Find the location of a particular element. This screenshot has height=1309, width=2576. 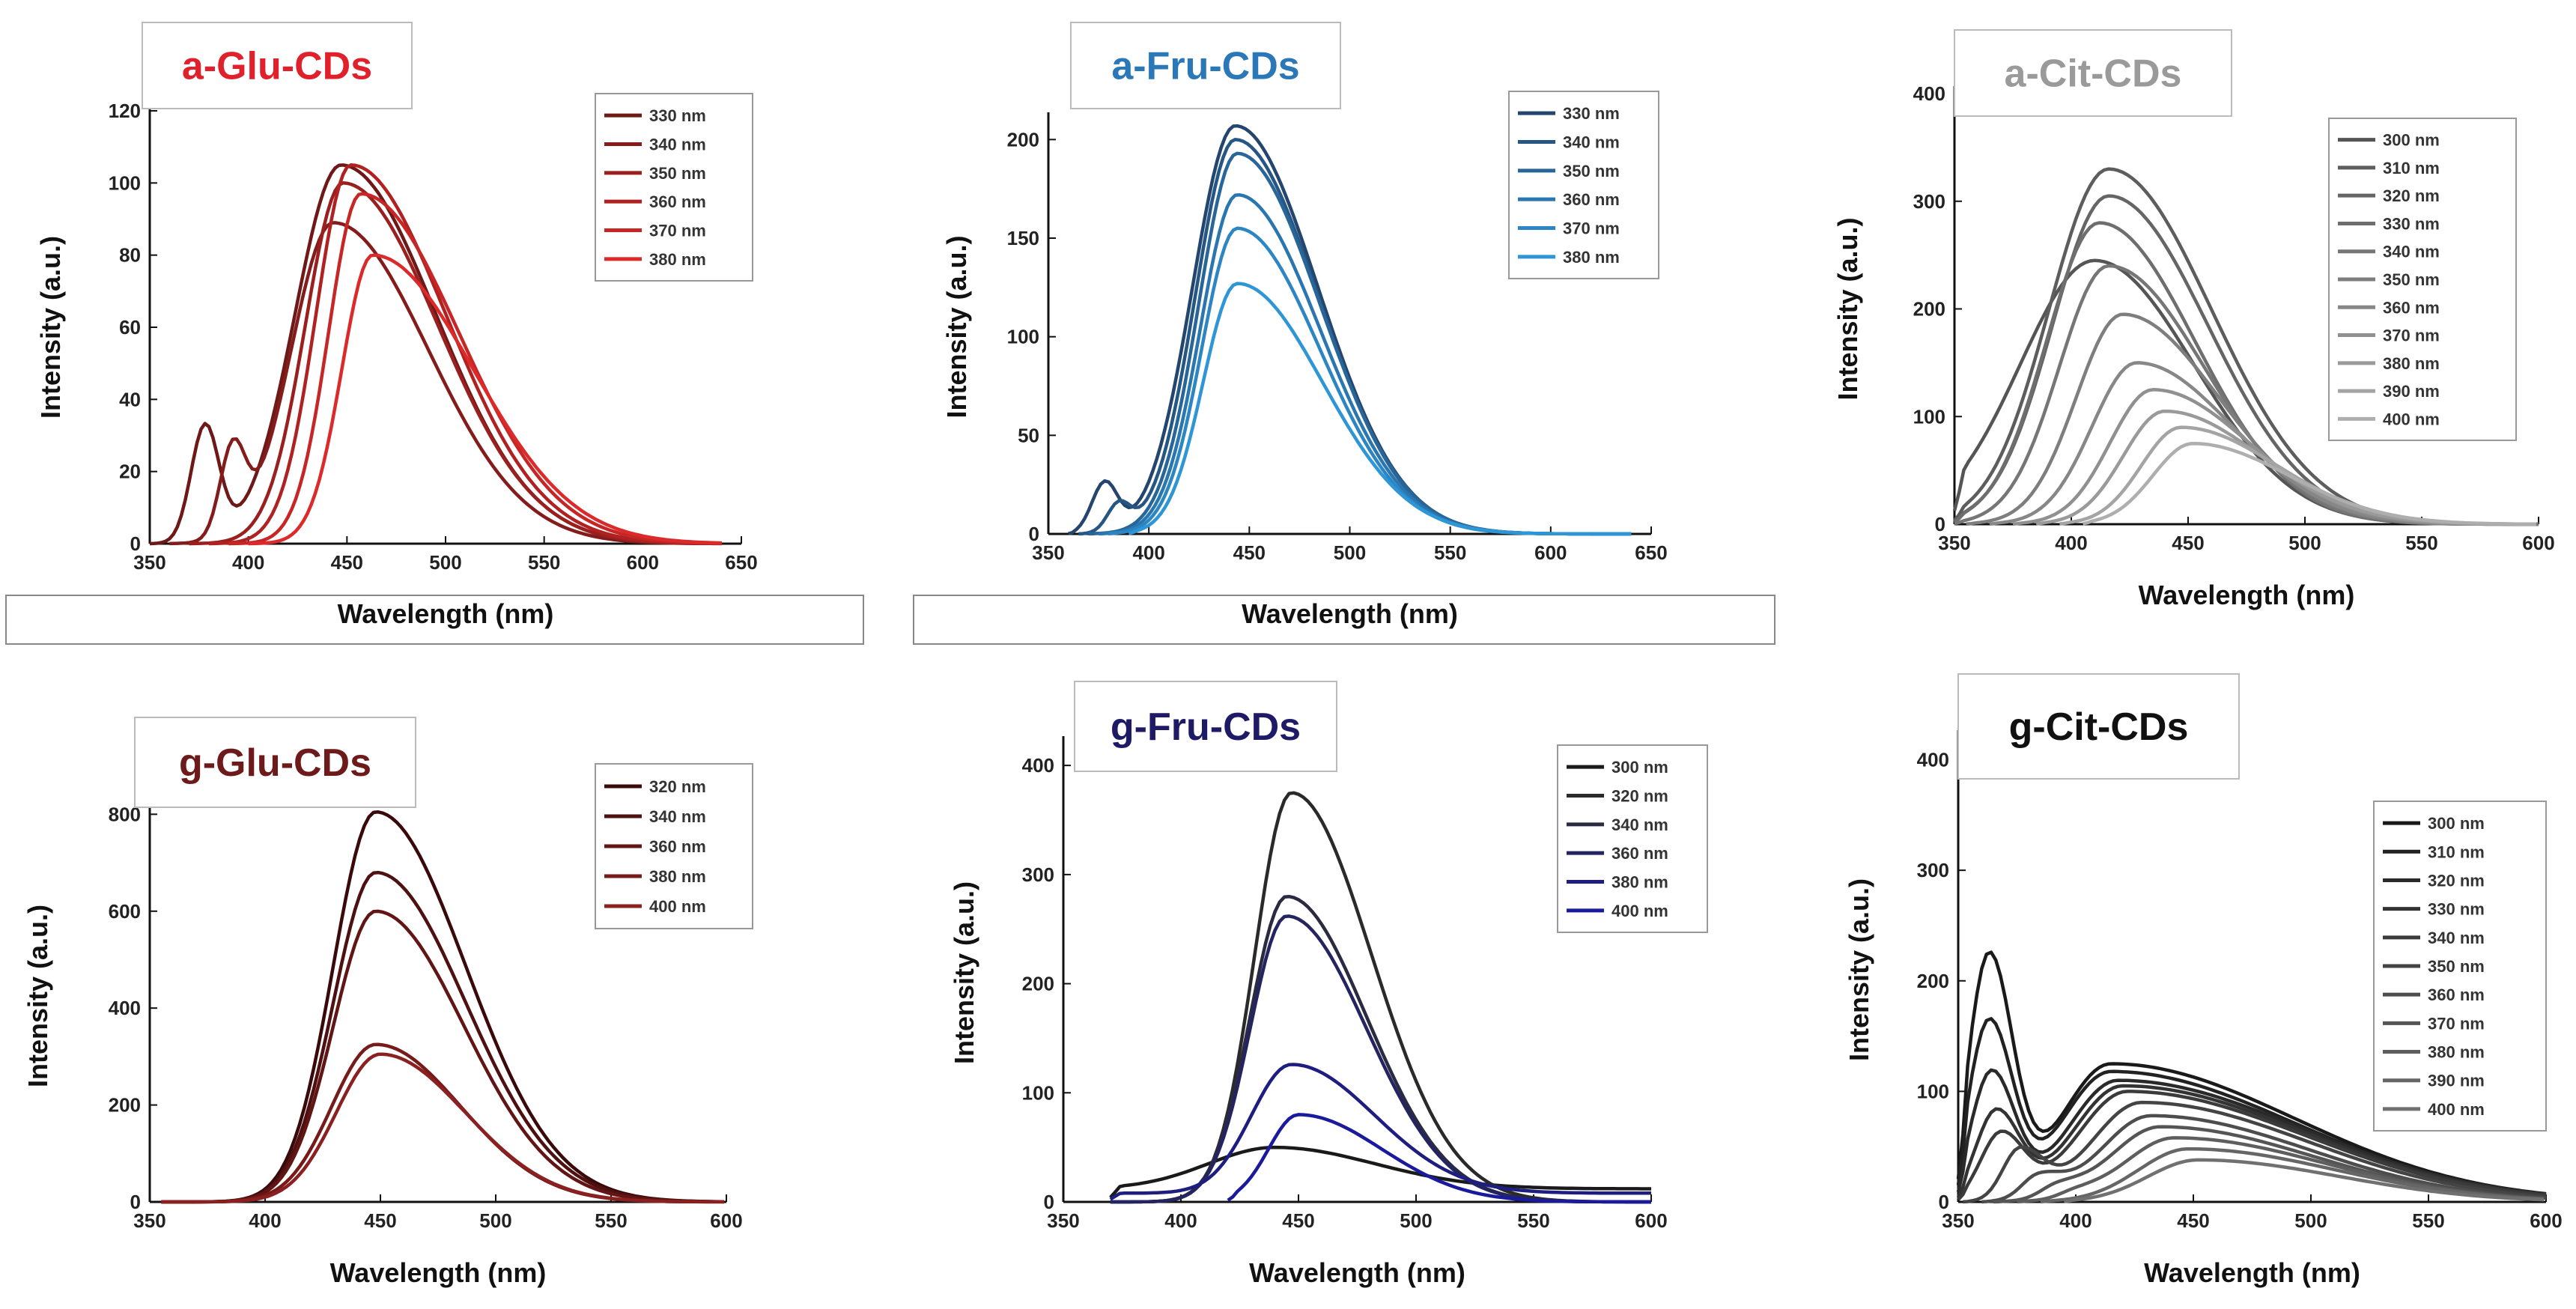

chart-title: g-Glu-CDs is located at coordinates (275, 763).